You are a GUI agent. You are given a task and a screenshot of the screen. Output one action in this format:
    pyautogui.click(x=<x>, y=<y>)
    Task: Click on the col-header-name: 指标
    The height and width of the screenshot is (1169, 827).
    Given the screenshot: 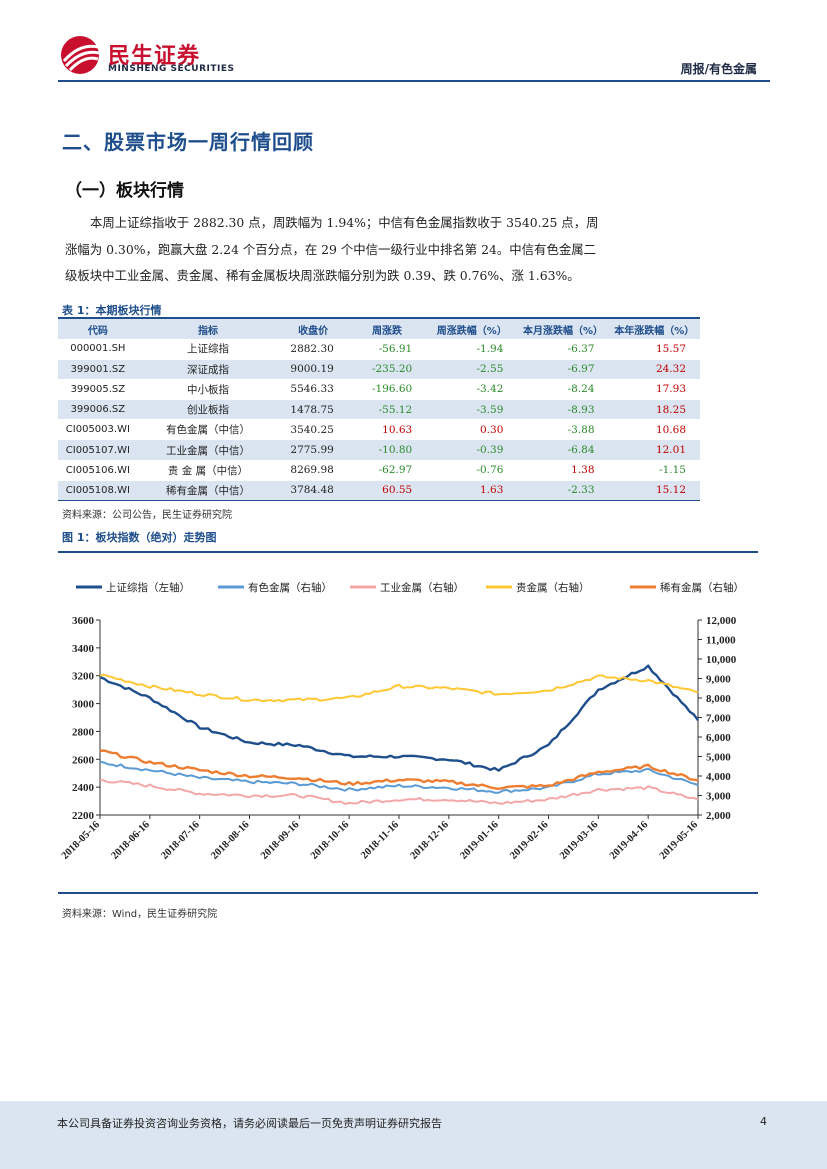 What is the action you would take?
    pyautogui.click(x=208, y=329)
    